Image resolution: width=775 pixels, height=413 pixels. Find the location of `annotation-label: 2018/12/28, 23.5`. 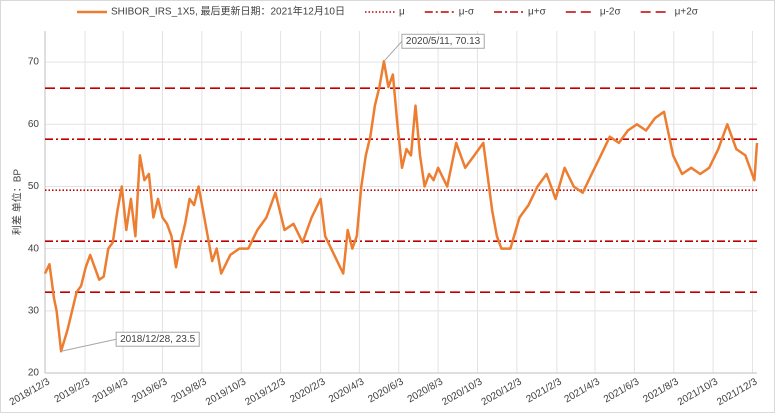

annotation-label: 2018/12/28, 23.5 is located at coordinates (158, 339).